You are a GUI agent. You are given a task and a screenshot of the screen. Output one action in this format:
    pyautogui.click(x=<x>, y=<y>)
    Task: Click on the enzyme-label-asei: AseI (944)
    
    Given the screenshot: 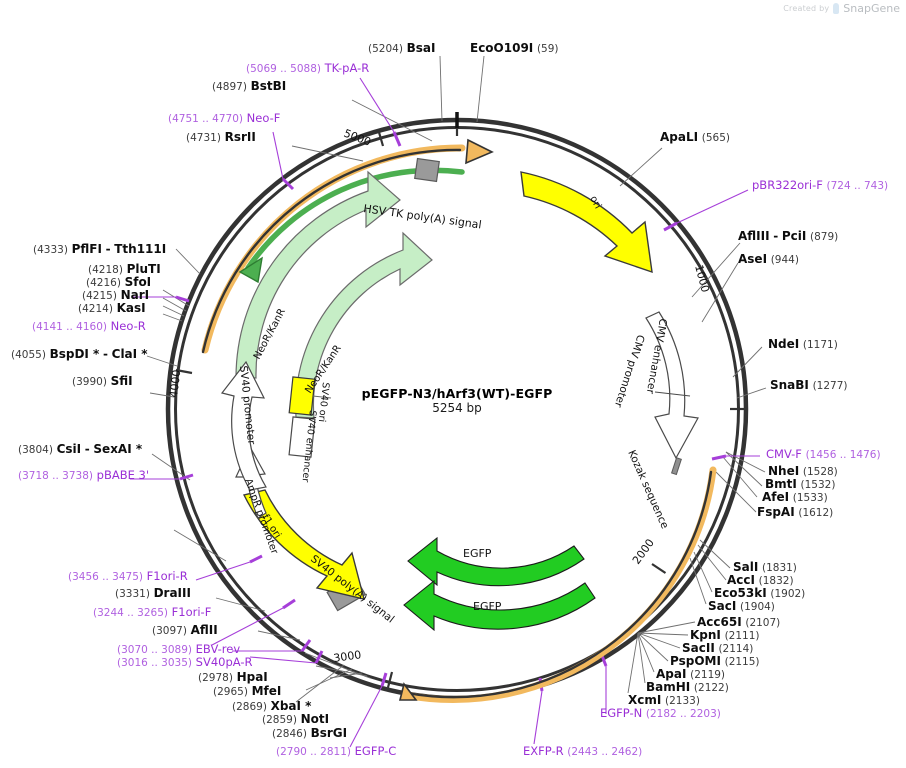 What is the action you would take?
    pyautogui.click(x=768, y=260)
    